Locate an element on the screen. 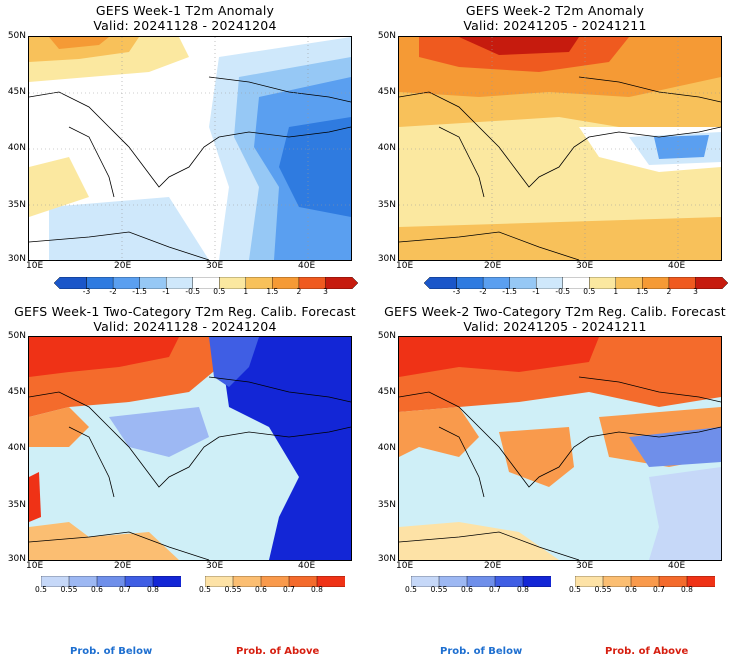 The image size is (740, 662). colorbar-tick-label: 2 is located at coordinates (669, 291).